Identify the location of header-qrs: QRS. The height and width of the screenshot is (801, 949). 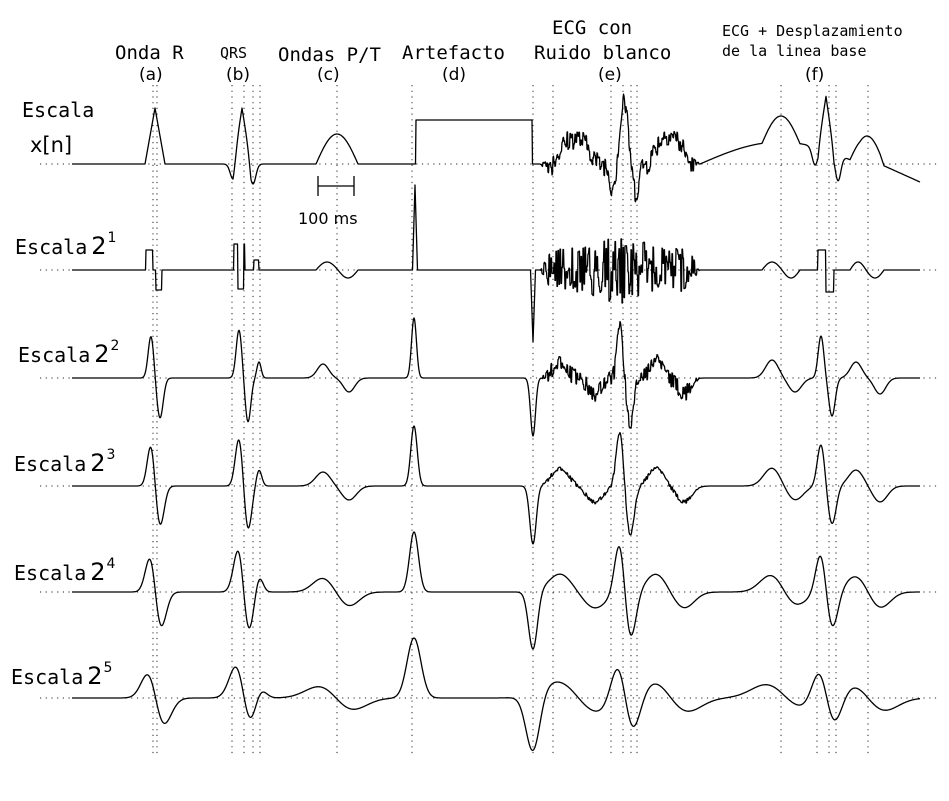
(234, 53).